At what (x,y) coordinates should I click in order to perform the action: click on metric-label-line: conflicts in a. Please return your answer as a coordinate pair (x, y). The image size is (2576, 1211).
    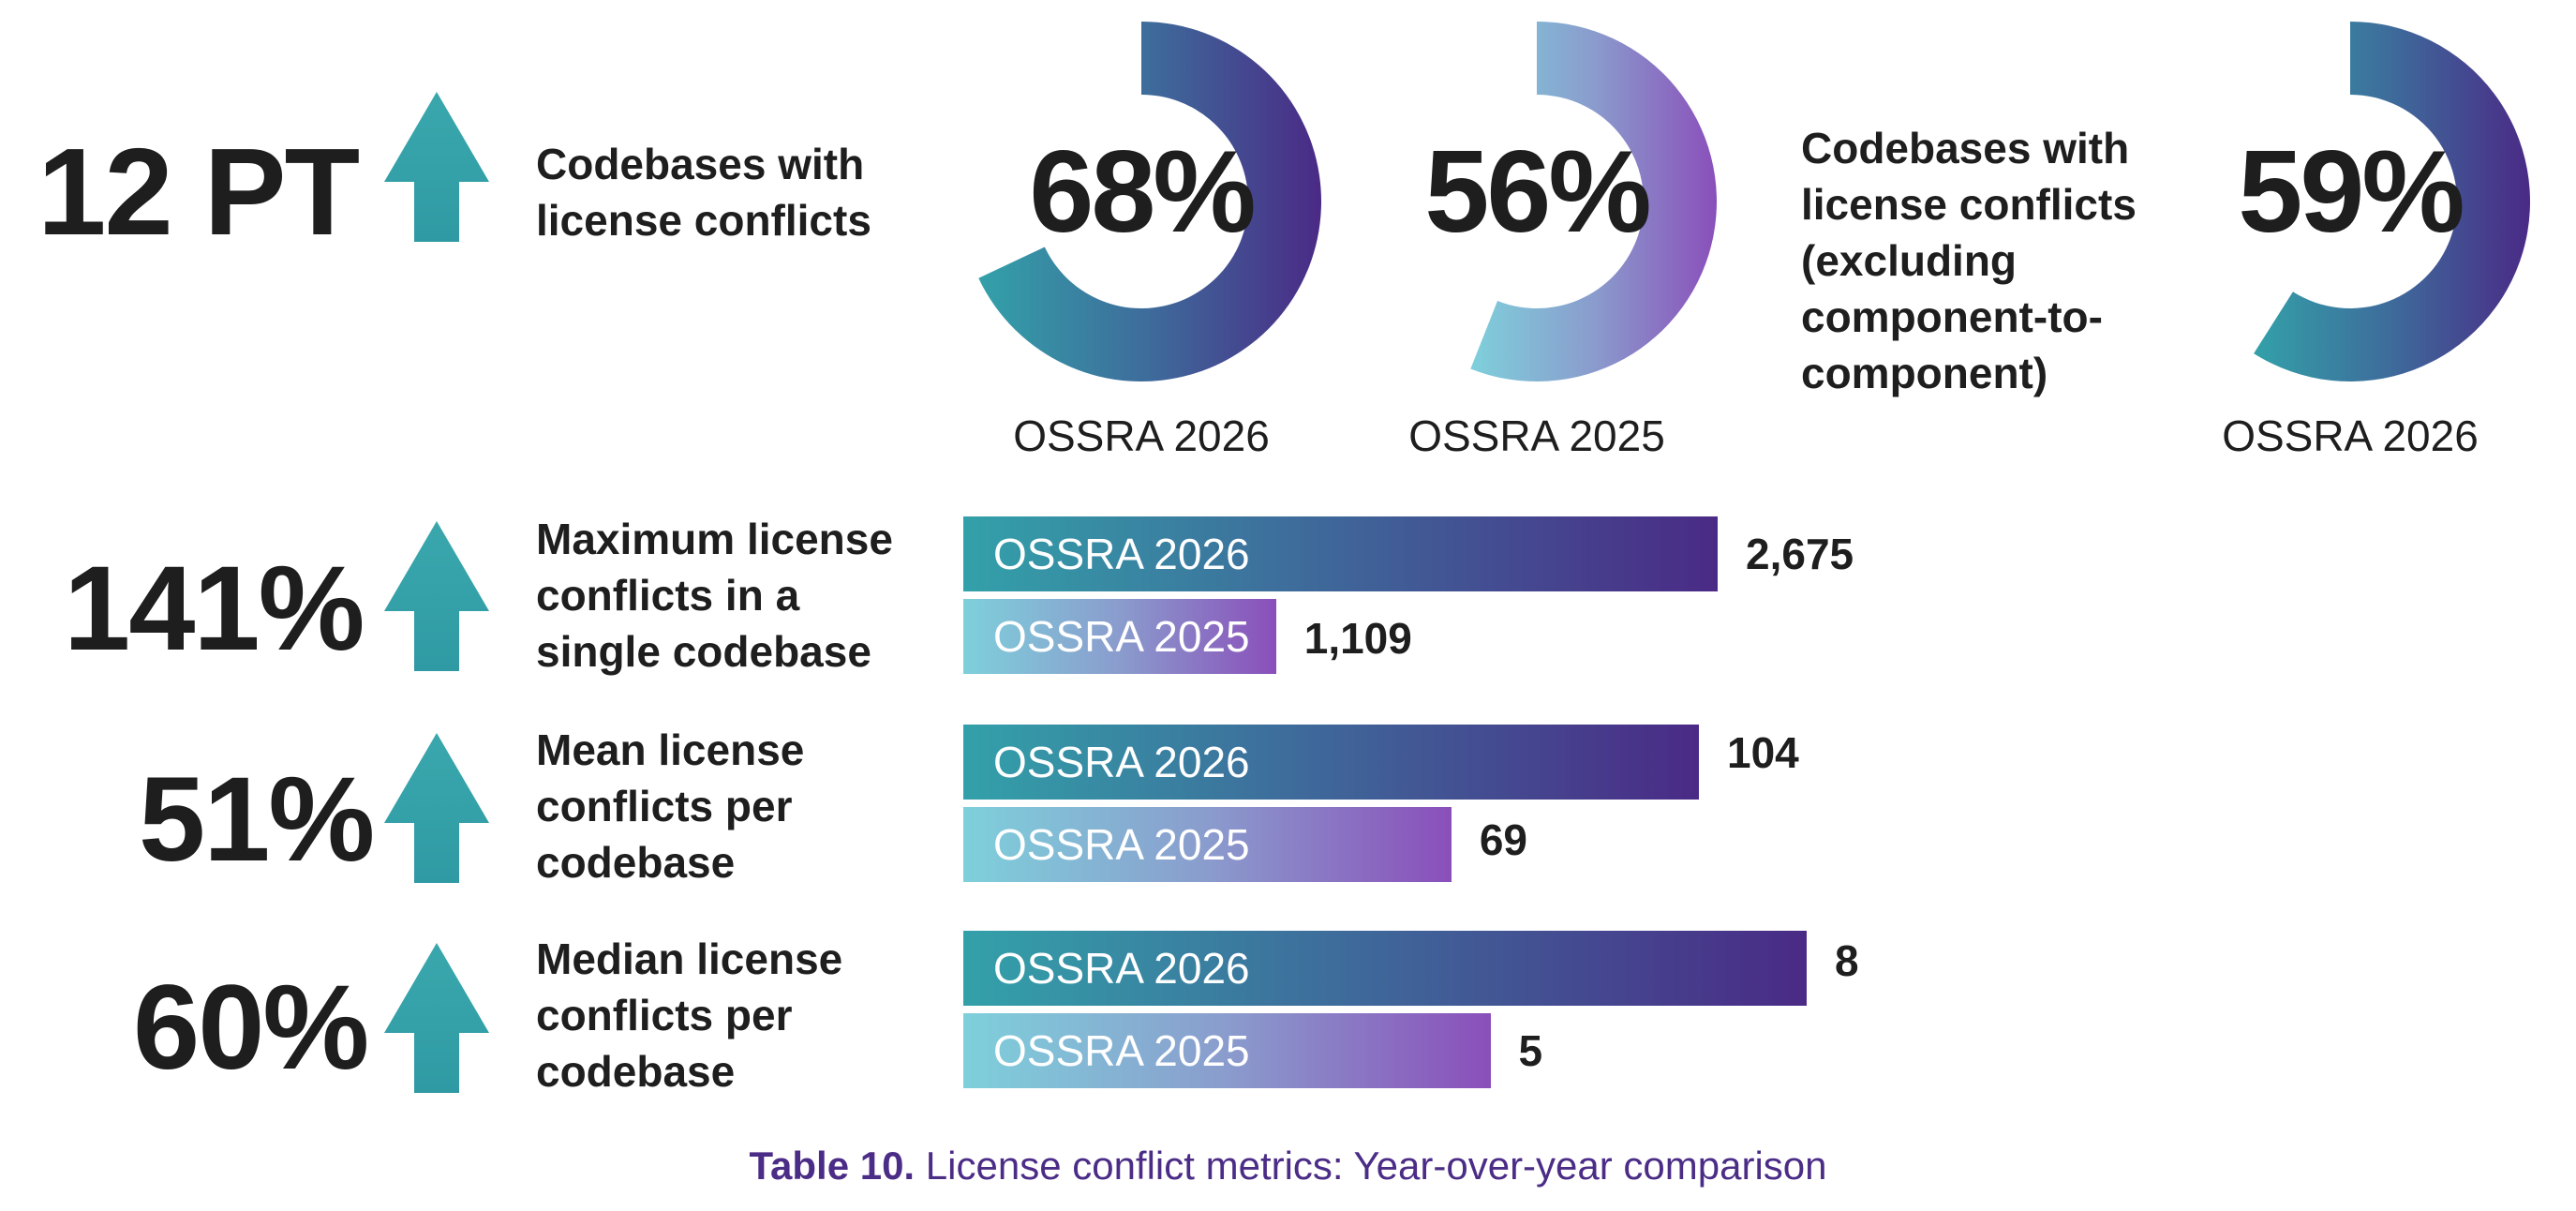
    Looking at the image, I should click on (668, 596).